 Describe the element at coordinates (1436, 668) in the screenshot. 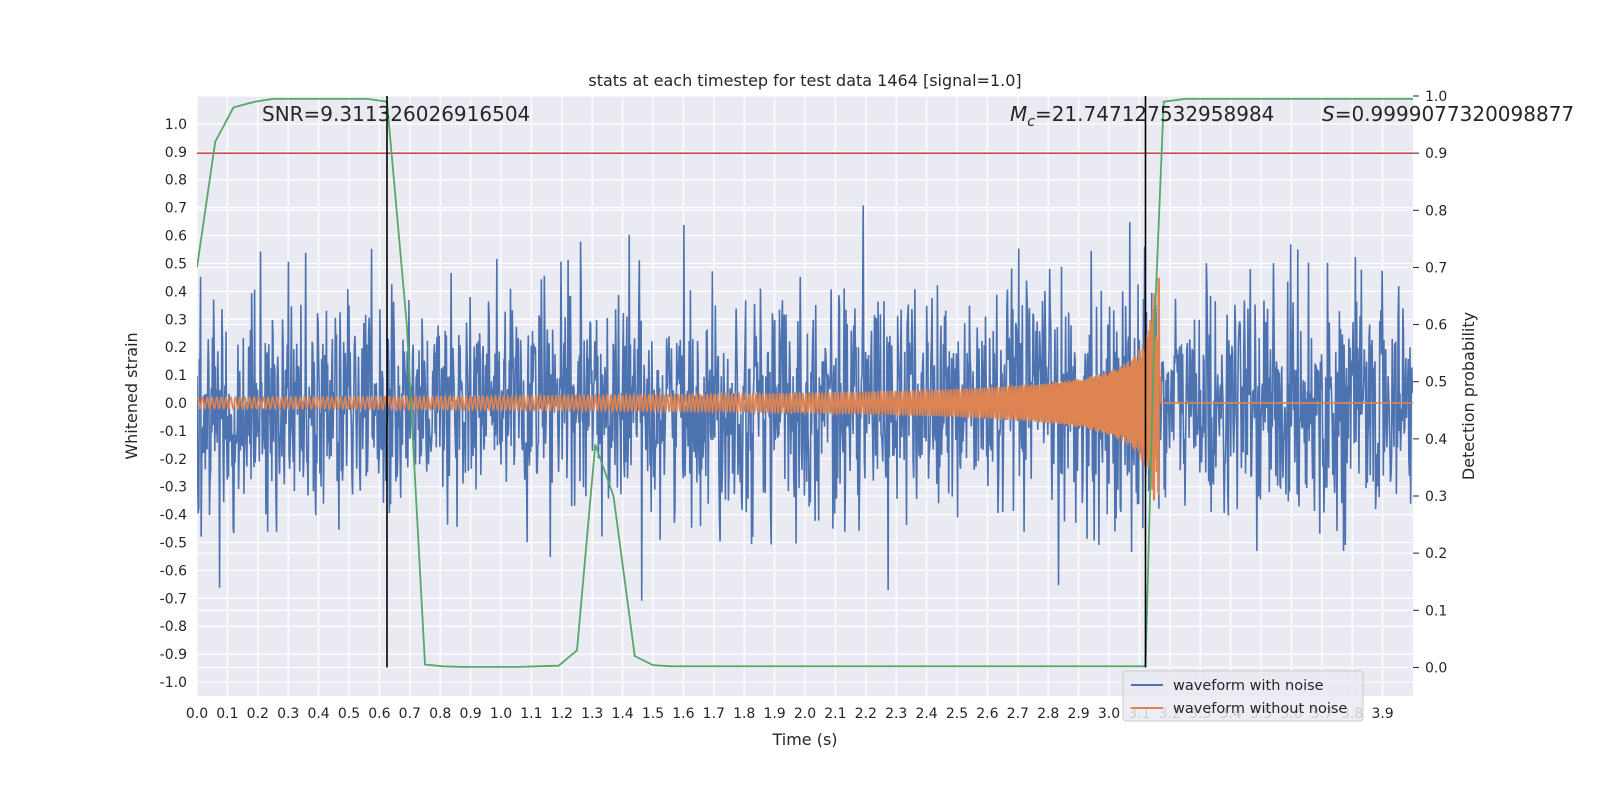

I see `y2-tick-label: 0.0` at that location.